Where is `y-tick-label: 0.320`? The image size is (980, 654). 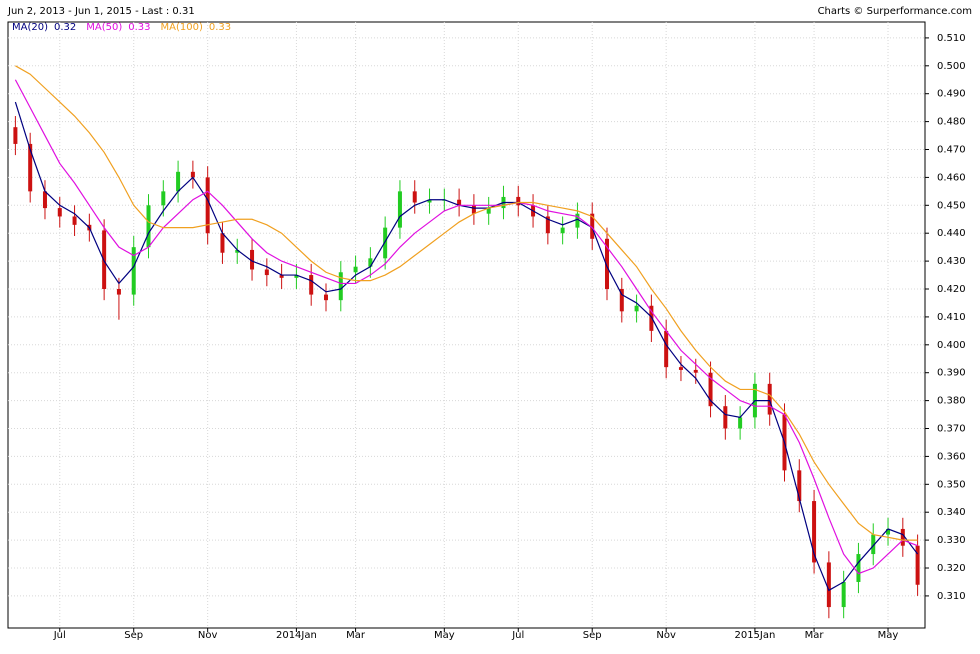 y-tick-label: 0.320 is located at coordinates (951, 568).